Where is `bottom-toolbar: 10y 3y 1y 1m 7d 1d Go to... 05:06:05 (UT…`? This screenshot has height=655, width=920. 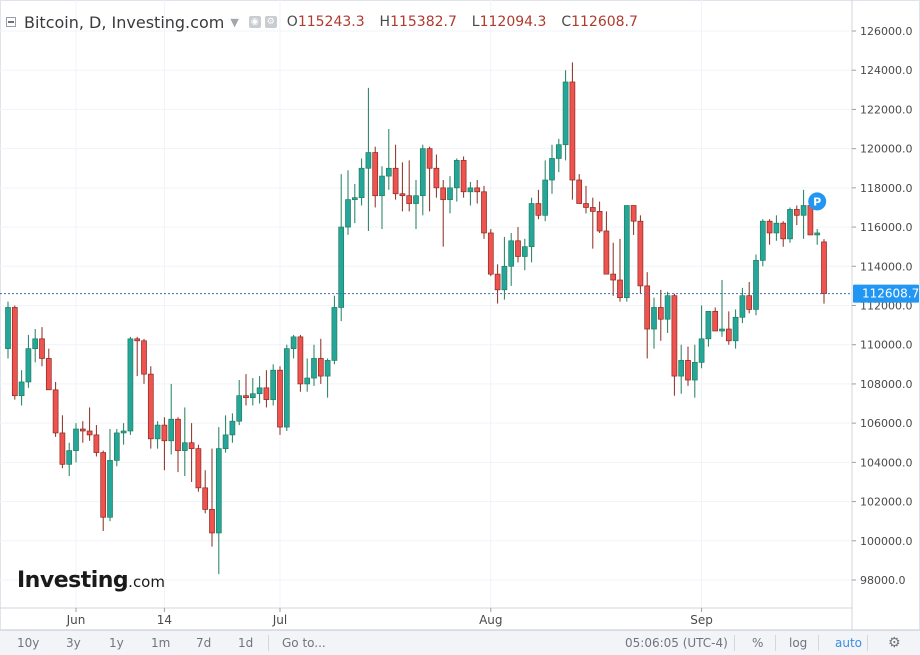 bottom-toolbar: 10y 3y 1y 1m 7d 1d Go to... 05:06:05 (UT… is located at coordinates (460, 642).